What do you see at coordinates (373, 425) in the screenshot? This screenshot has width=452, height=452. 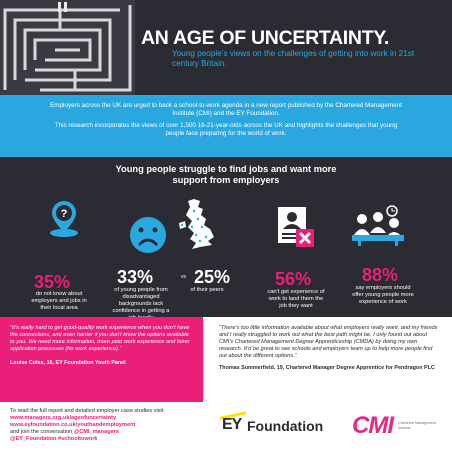 I see `cmi-mark: CMI` at bounding box center [373, 425].